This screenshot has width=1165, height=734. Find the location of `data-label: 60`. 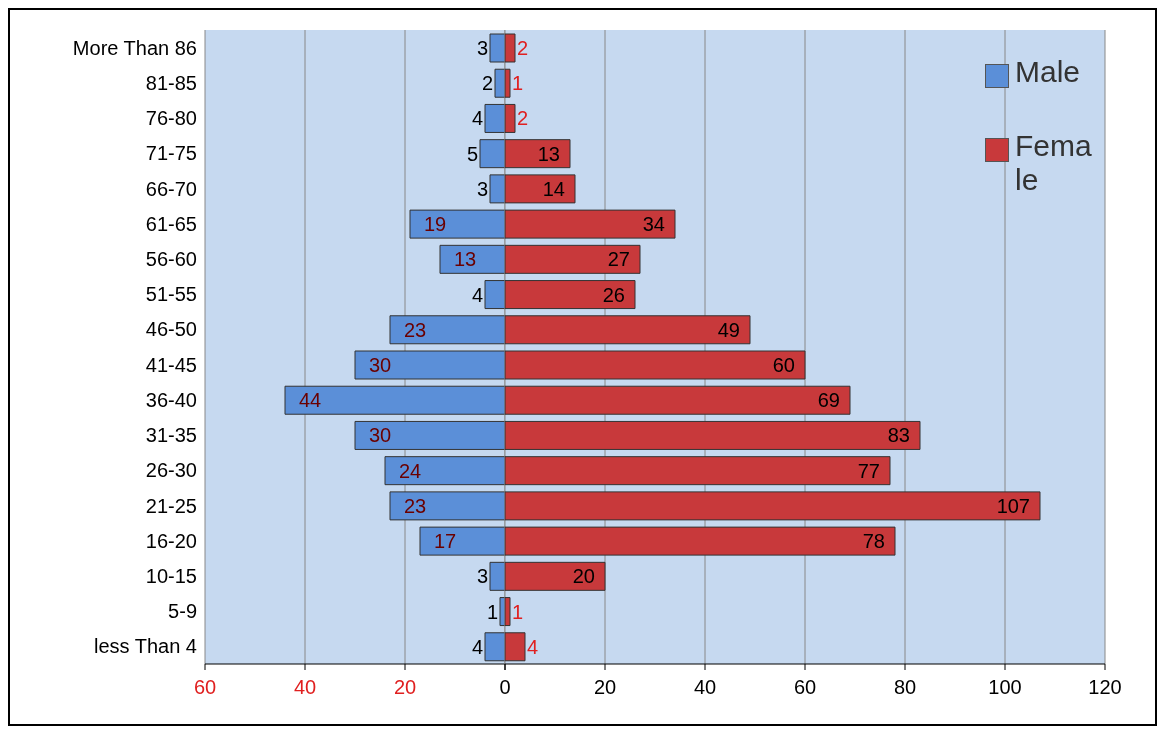

data-label: 60 is located at coordinates (783, 365).